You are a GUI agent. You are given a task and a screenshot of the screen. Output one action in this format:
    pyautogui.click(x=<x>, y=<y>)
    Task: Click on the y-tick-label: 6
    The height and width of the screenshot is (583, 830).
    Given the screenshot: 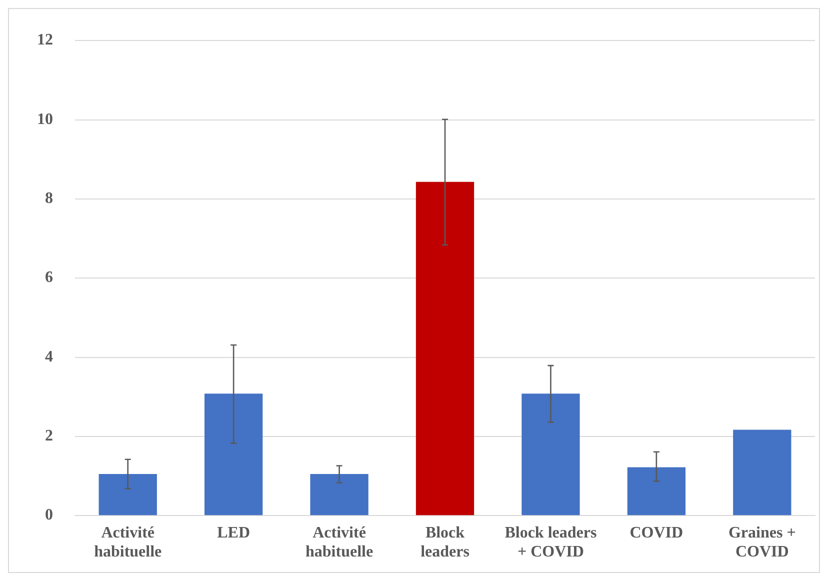 What is the action you would take?
    pyautogui.click(x=49, y=277)
    